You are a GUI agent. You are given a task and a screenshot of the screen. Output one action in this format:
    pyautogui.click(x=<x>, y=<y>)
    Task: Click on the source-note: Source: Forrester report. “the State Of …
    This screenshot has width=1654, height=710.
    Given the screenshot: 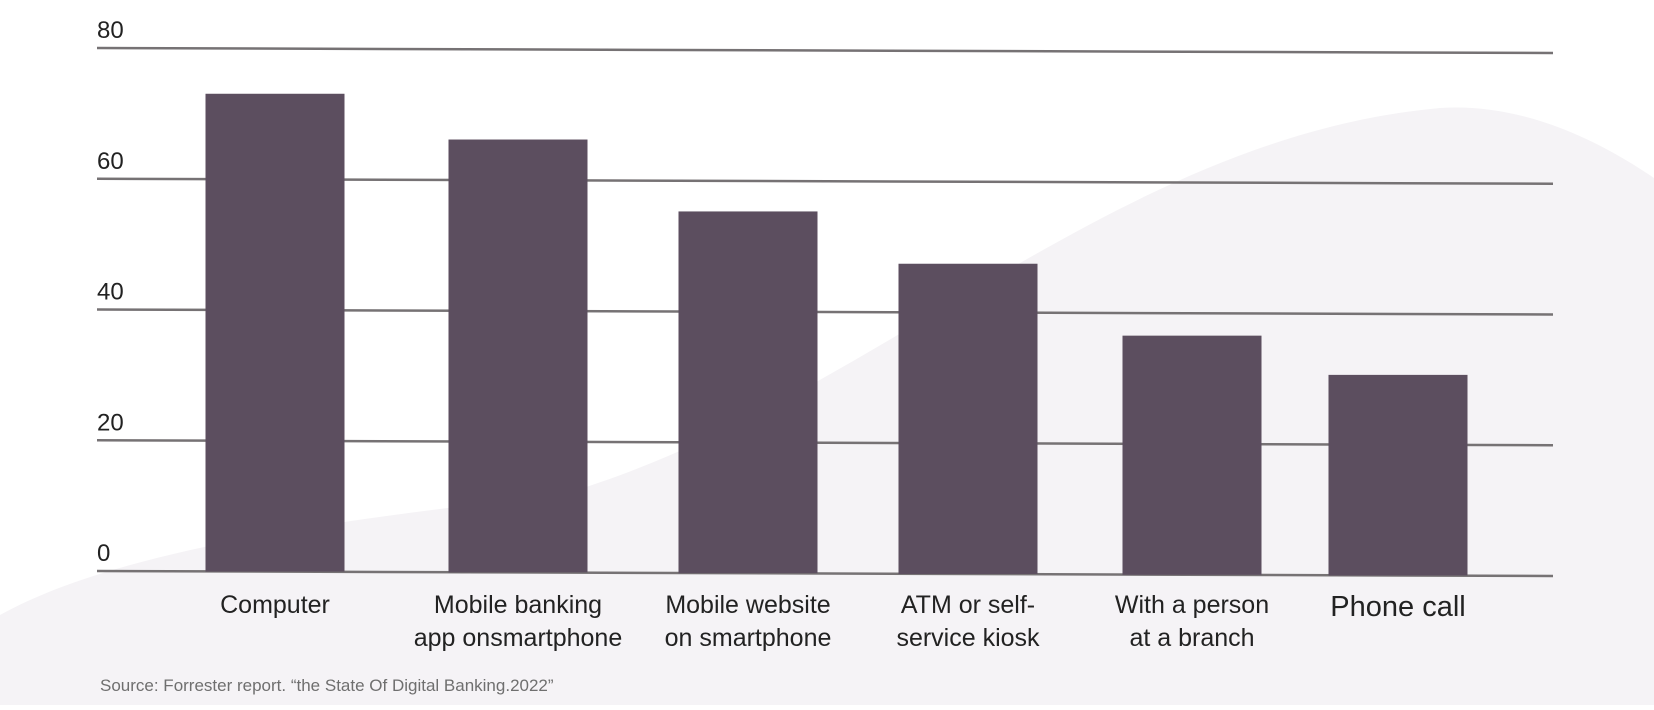 What is the action you would take?
    pyautogui.click(x=327, y=685)
    